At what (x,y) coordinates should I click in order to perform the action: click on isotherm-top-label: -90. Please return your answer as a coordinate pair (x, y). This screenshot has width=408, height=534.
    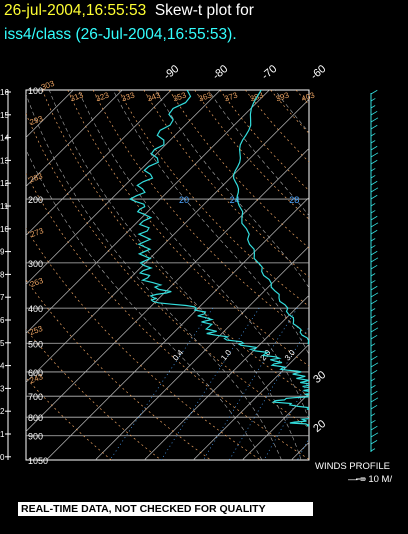
    Looking at the image, I should click on (172, 72).